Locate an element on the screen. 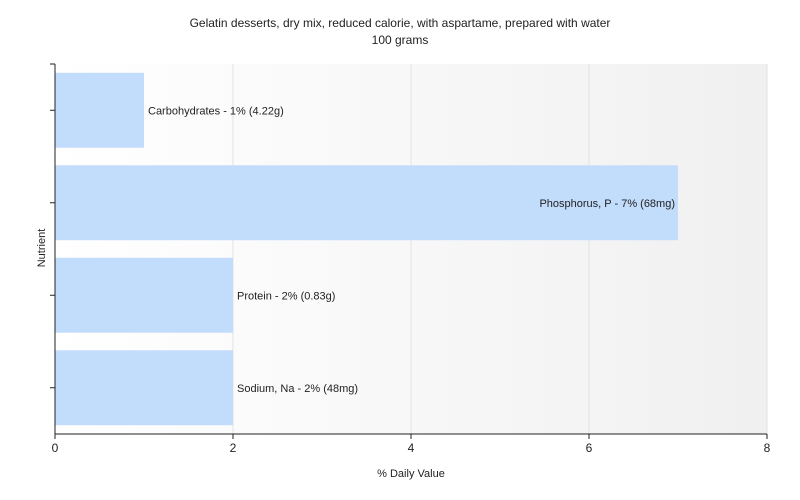 This screenshot has height=500, width=800. bar-label: Carbohydrates - 1% (4.22g) is located at coordinates (216, 111).